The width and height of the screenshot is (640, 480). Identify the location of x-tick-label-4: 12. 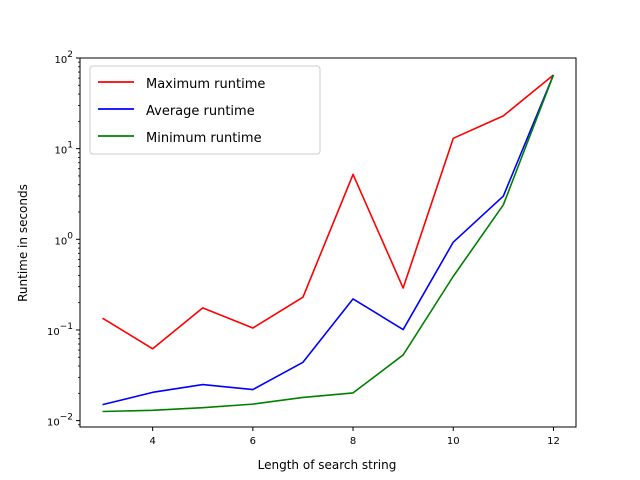
(553, 441).